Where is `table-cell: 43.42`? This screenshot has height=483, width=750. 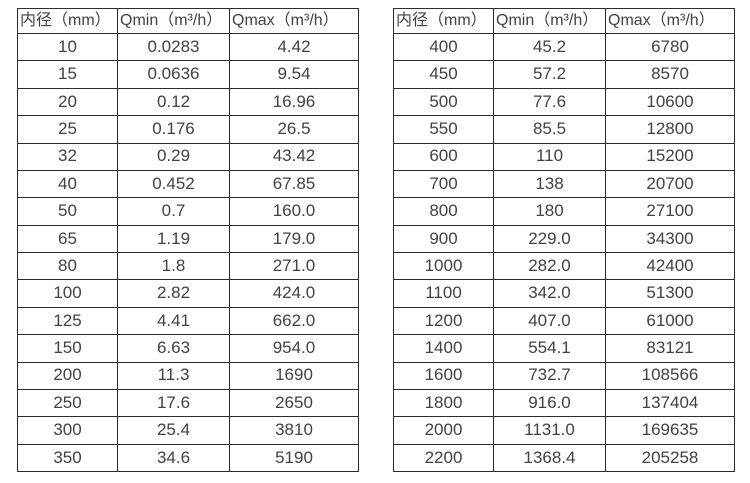 table-cell: 43.42 is located at coordinates (294, 156).